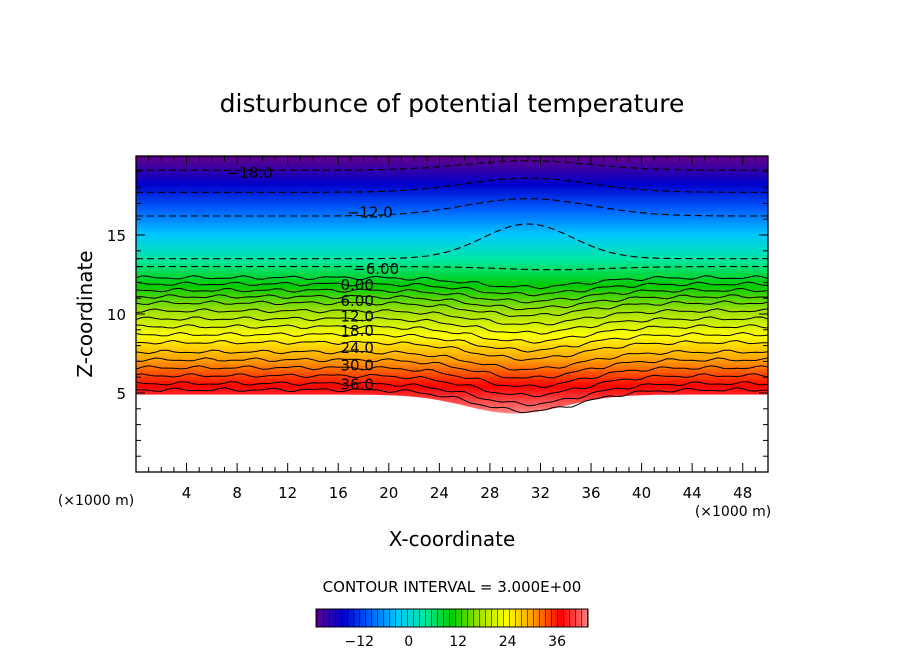 Image resolution: width=904 pixels, height=654 pixels. Describe the element at coordinates (557, 642) in the screenshot. I see `colorbar-tick-label: 36` at that location.